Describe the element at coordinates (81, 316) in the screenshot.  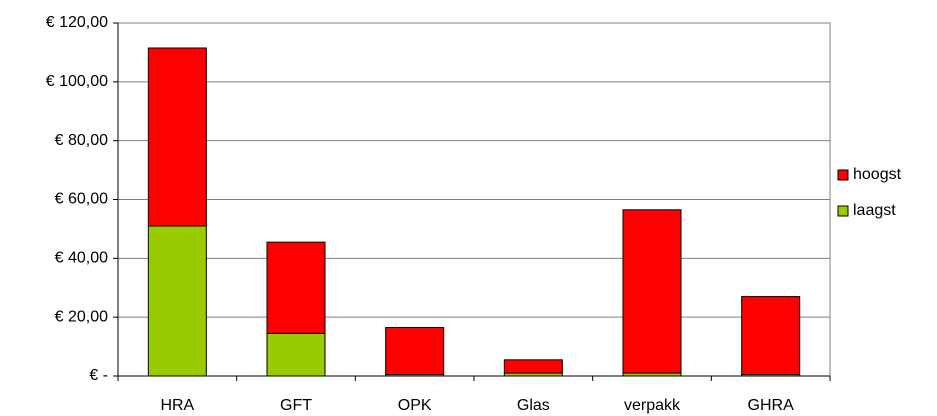
I see `y-tick-label: € 20,00` at that location.